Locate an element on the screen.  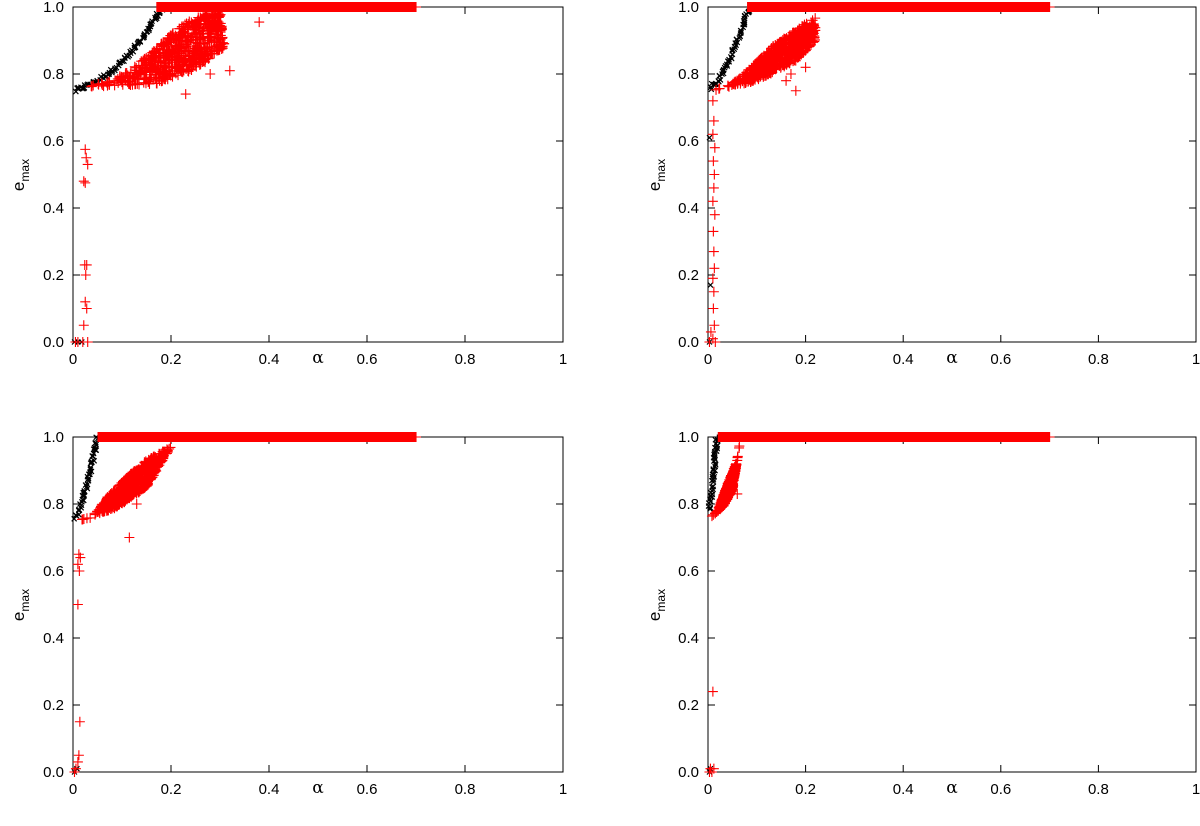
y-tick-label: 0.4 is located at coordinates (53, 208).